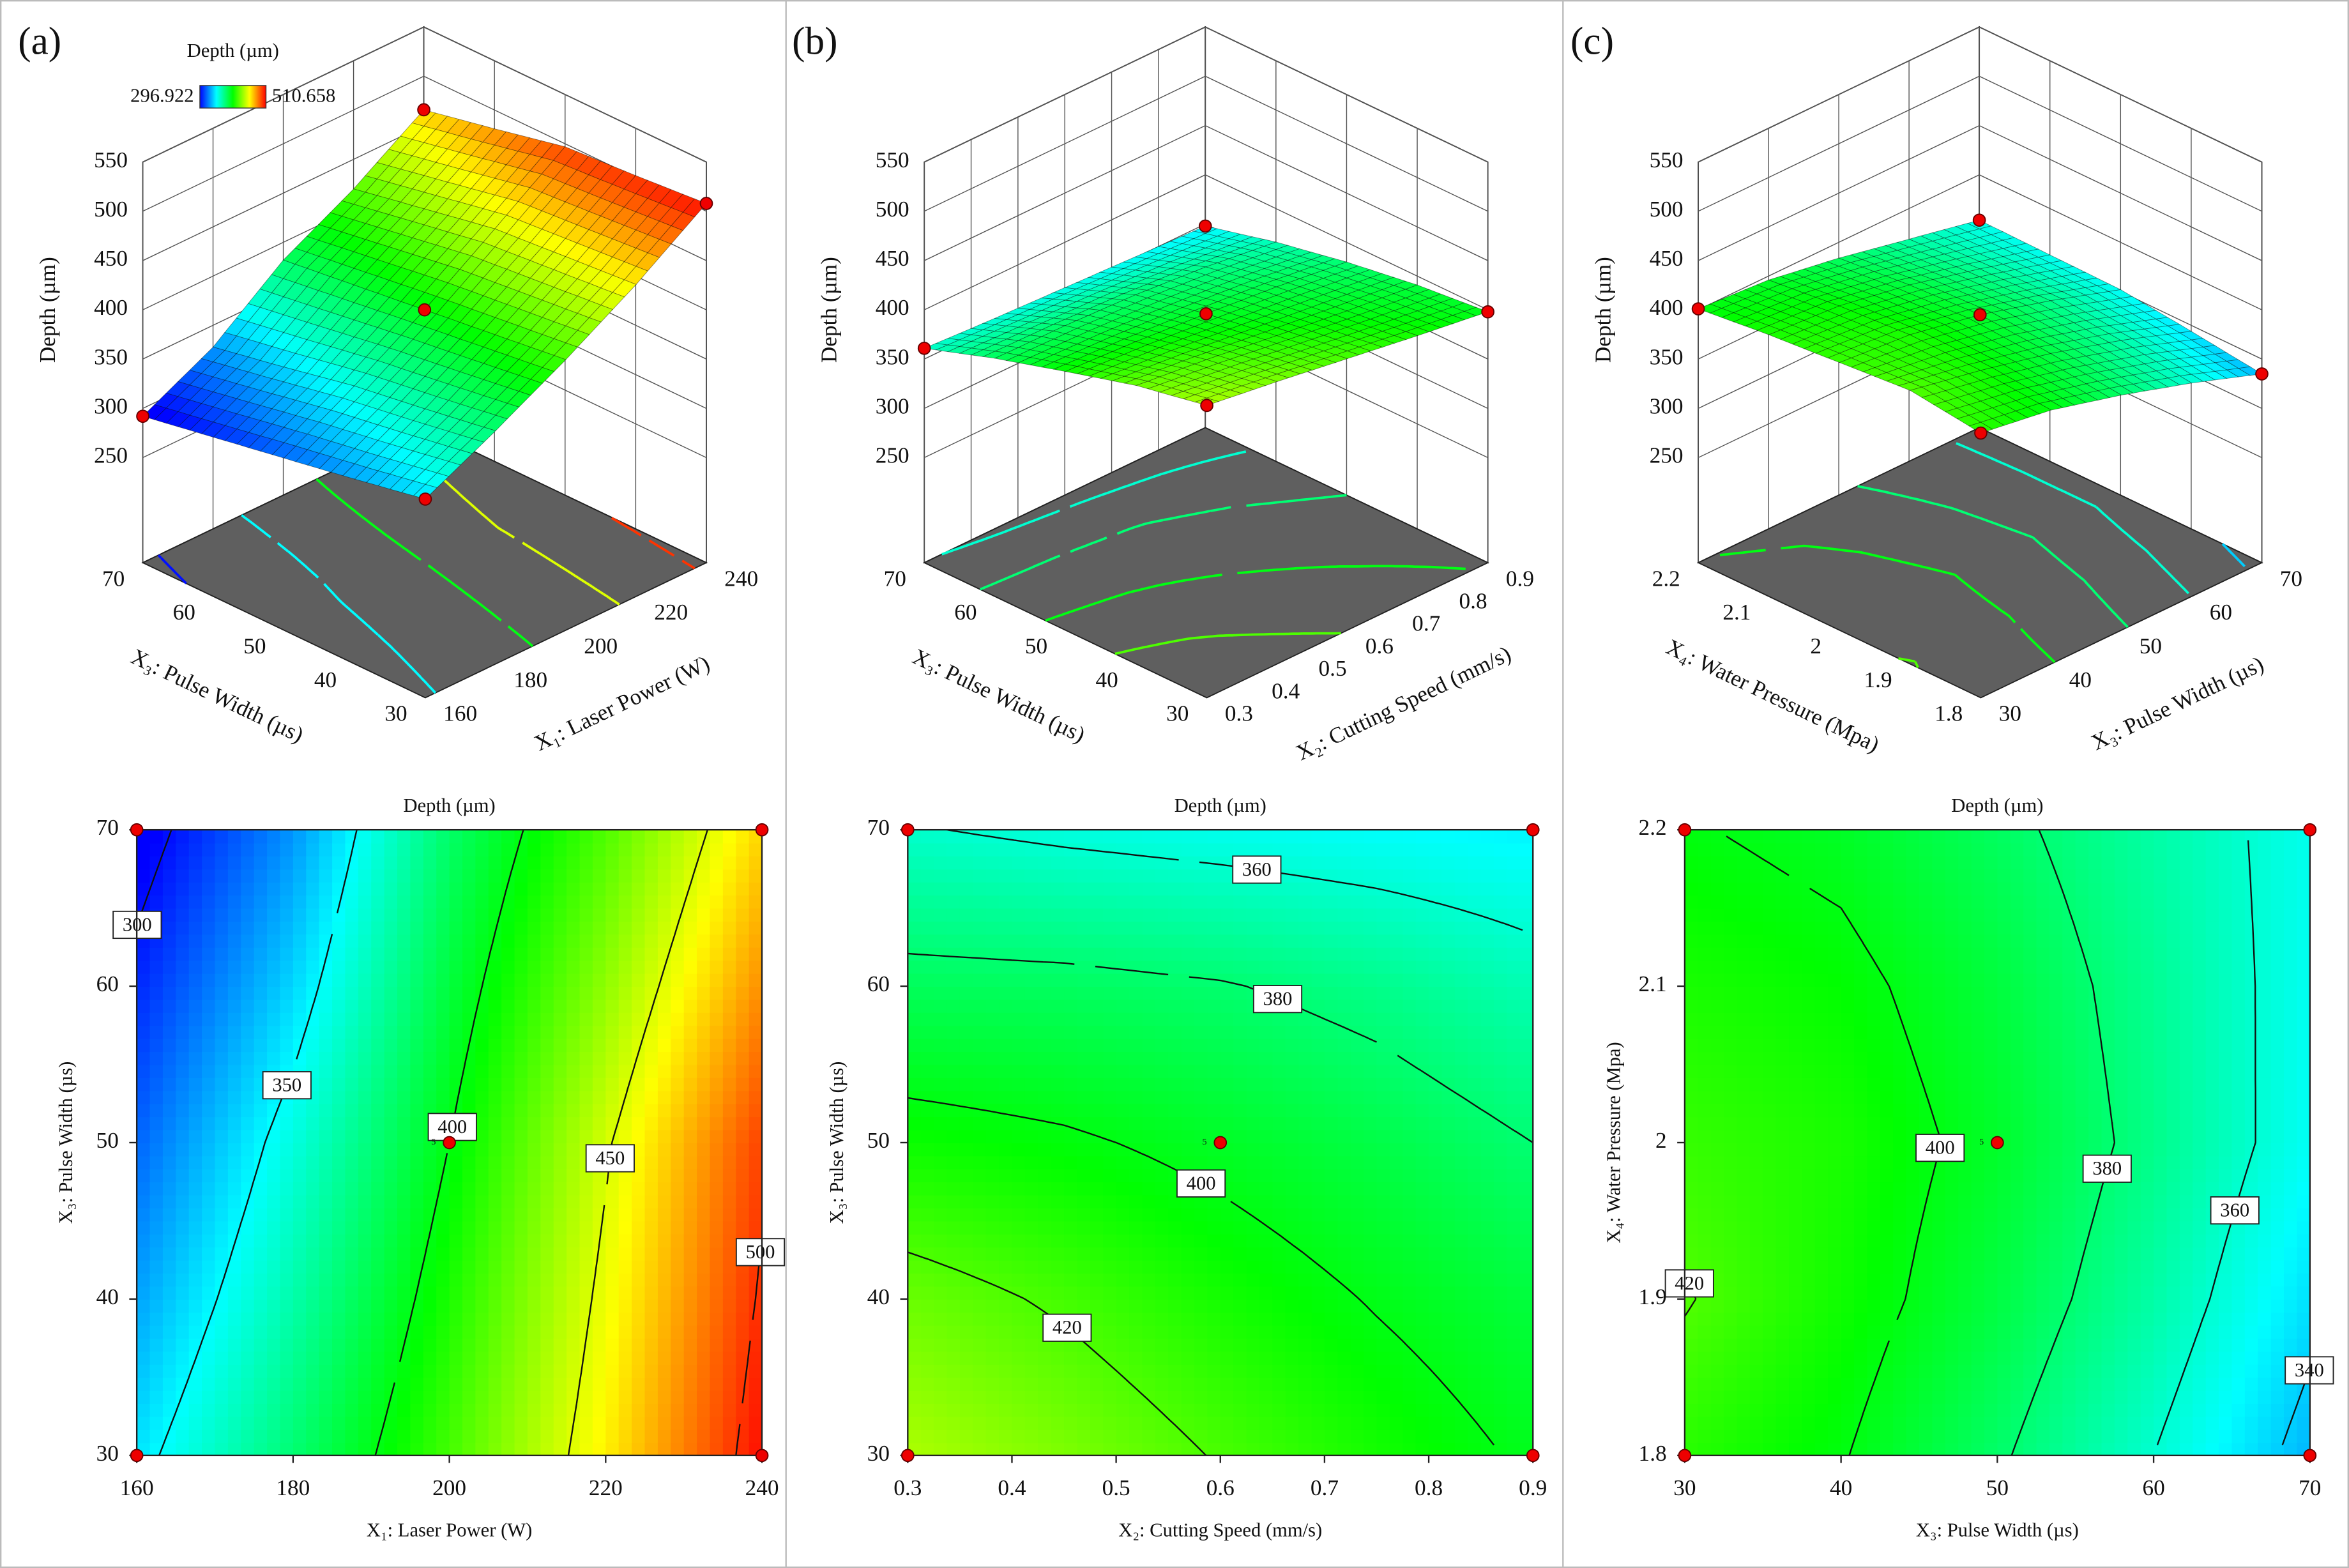 This screenshot has height=1568, width=2349. I want to click on z-tick-label: 400, so click(111, 307).